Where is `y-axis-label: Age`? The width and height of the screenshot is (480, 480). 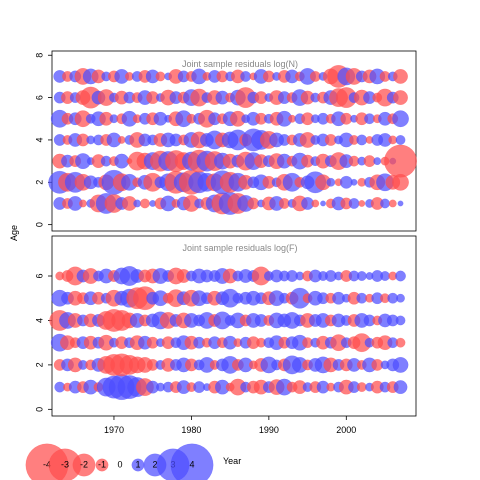
y-axis-label: Age is located at coordinates (14, 233).